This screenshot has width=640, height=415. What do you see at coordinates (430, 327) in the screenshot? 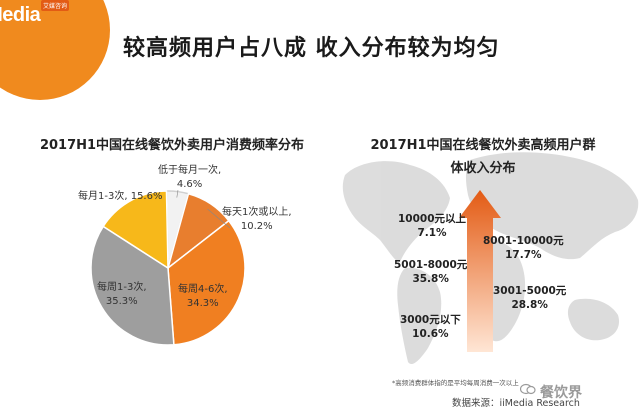
I see `income-bracket-label: 3000元以下 10.6%` at bounding box center [430, 327].